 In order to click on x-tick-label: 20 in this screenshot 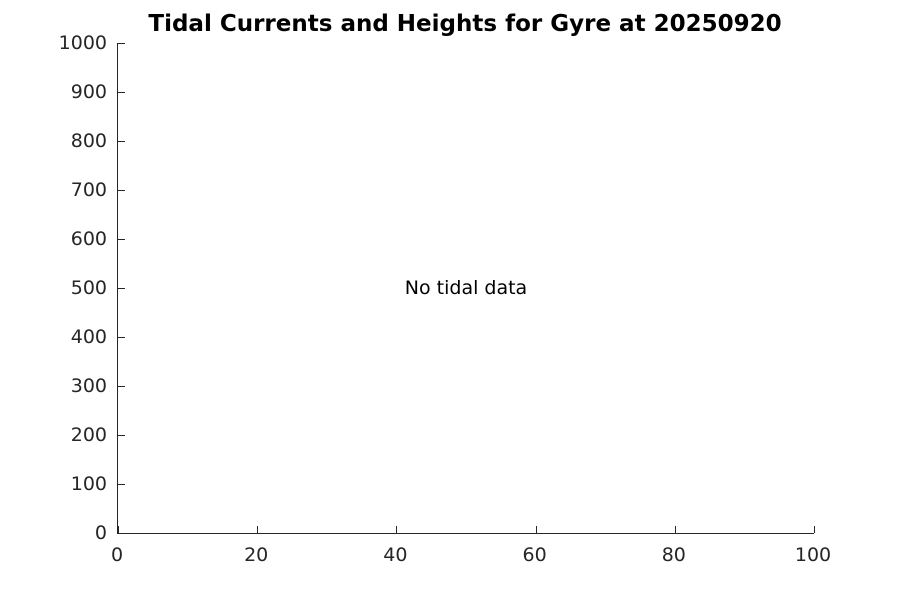, I will do `click(256, 555)`.